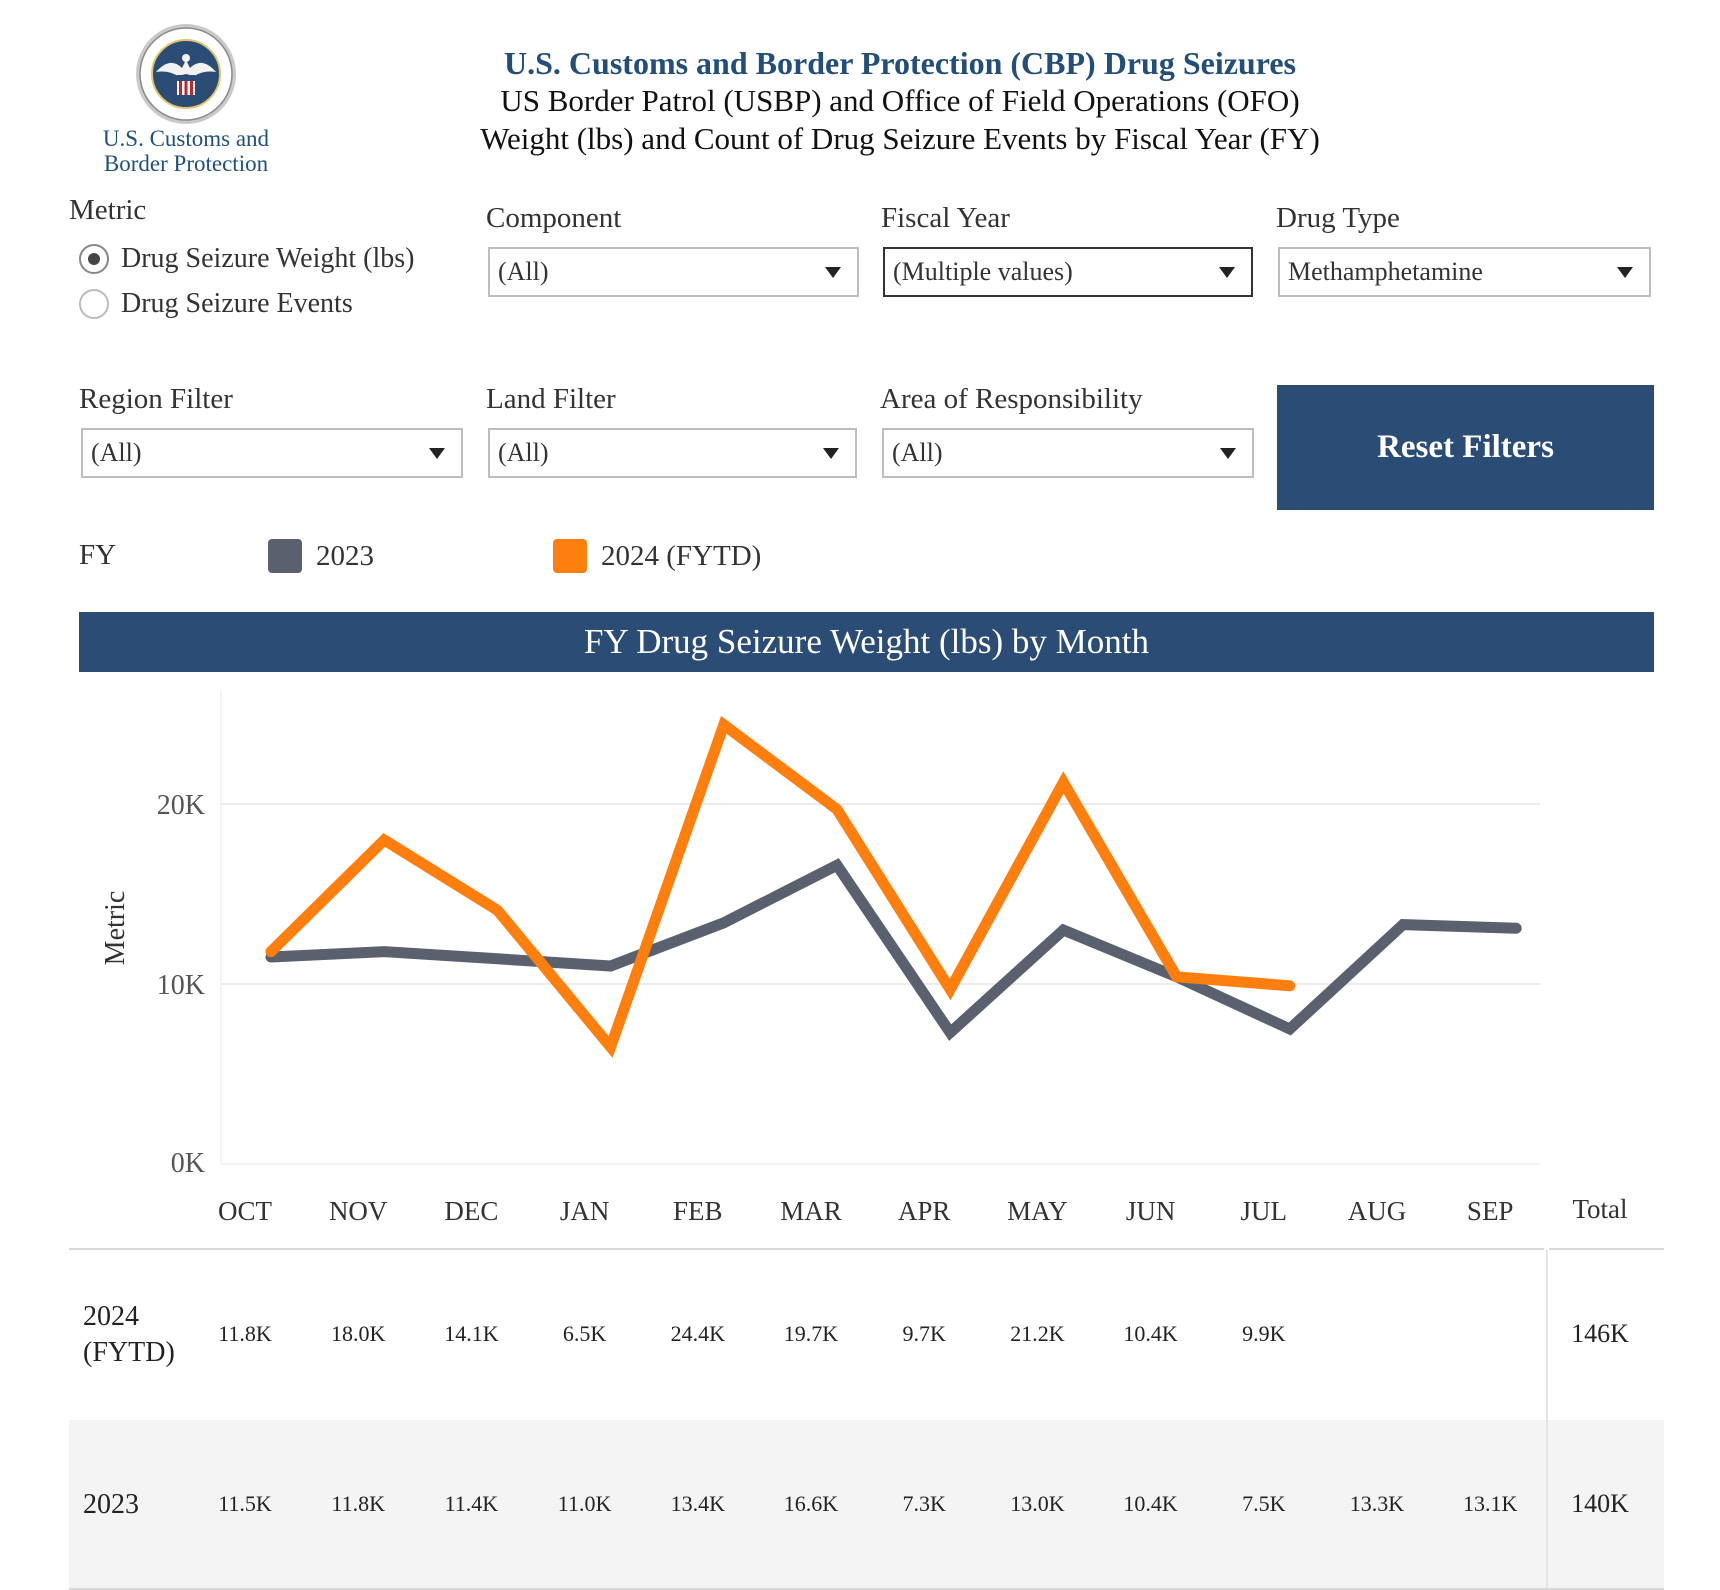 The image size is (1720, 1590). What do you see at coordinates (1264, 1211) in the screenshot?
I see `table-header-month: JUL` at bounding box center [1264, 1211].